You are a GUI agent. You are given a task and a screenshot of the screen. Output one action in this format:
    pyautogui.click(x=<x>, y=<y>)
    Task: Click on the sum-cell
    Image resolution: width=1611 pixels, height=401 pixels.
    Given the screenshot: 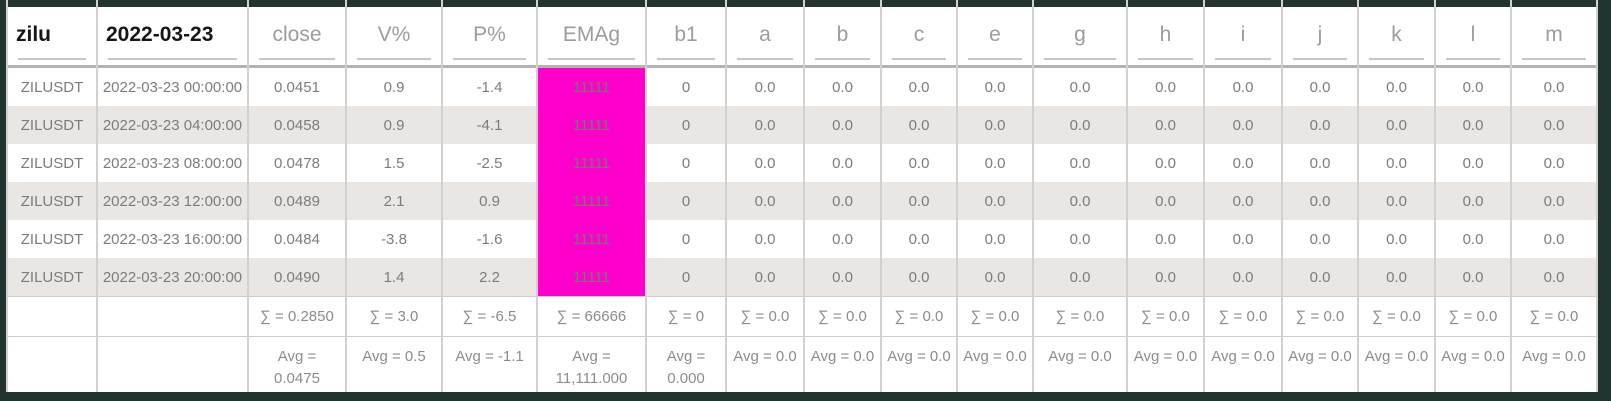 What is the action you would take?
    pyautogui.click(x=52, y=316)
    